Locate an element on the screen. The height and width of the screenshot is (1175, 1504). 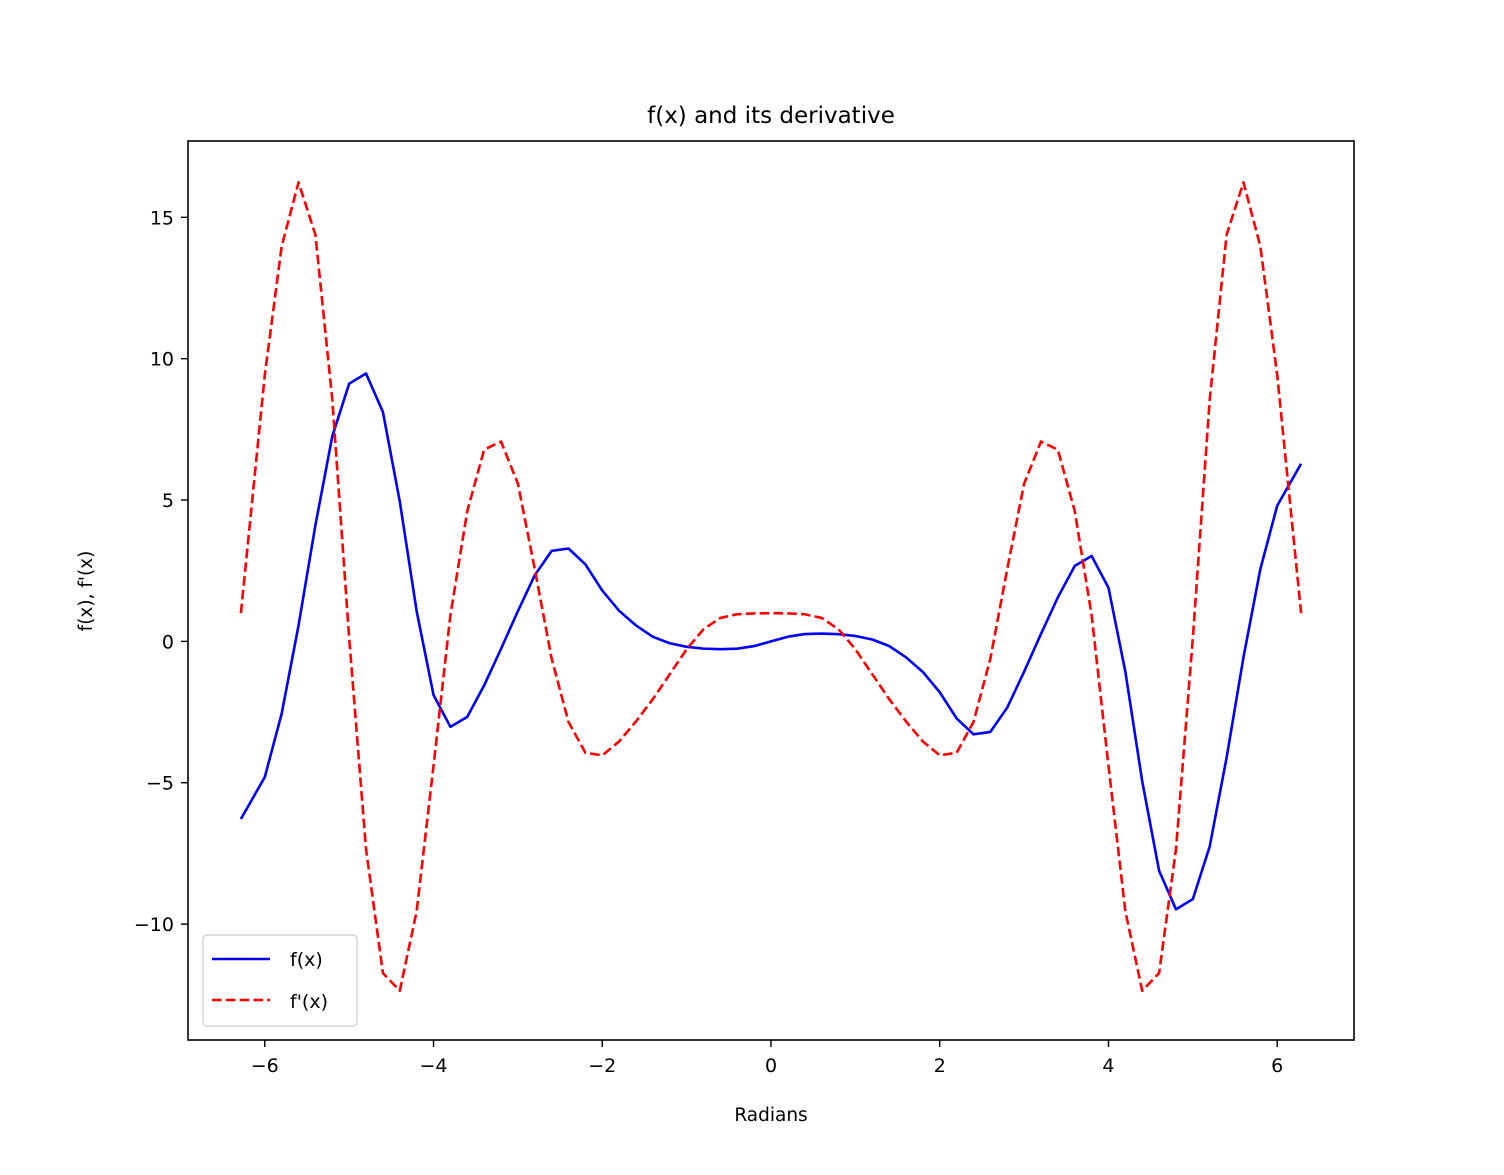
x-tick-label: 0 is located at coordinates (771, 1066).